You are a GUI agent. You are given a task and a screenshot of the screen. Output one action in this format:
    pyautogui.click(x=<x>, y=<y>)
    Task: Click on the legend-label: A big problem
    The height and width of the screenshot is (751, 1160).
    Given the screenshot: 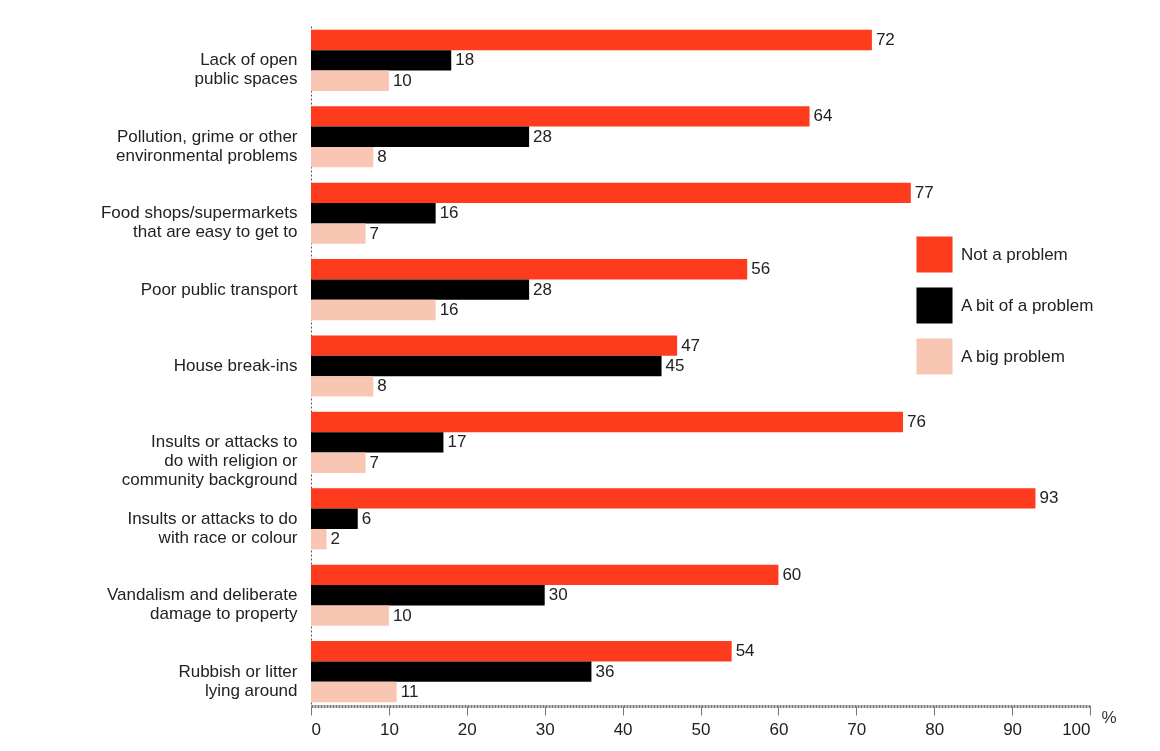 What is the action you would take?
    pyautogui.click(x=1013, y=356)
    